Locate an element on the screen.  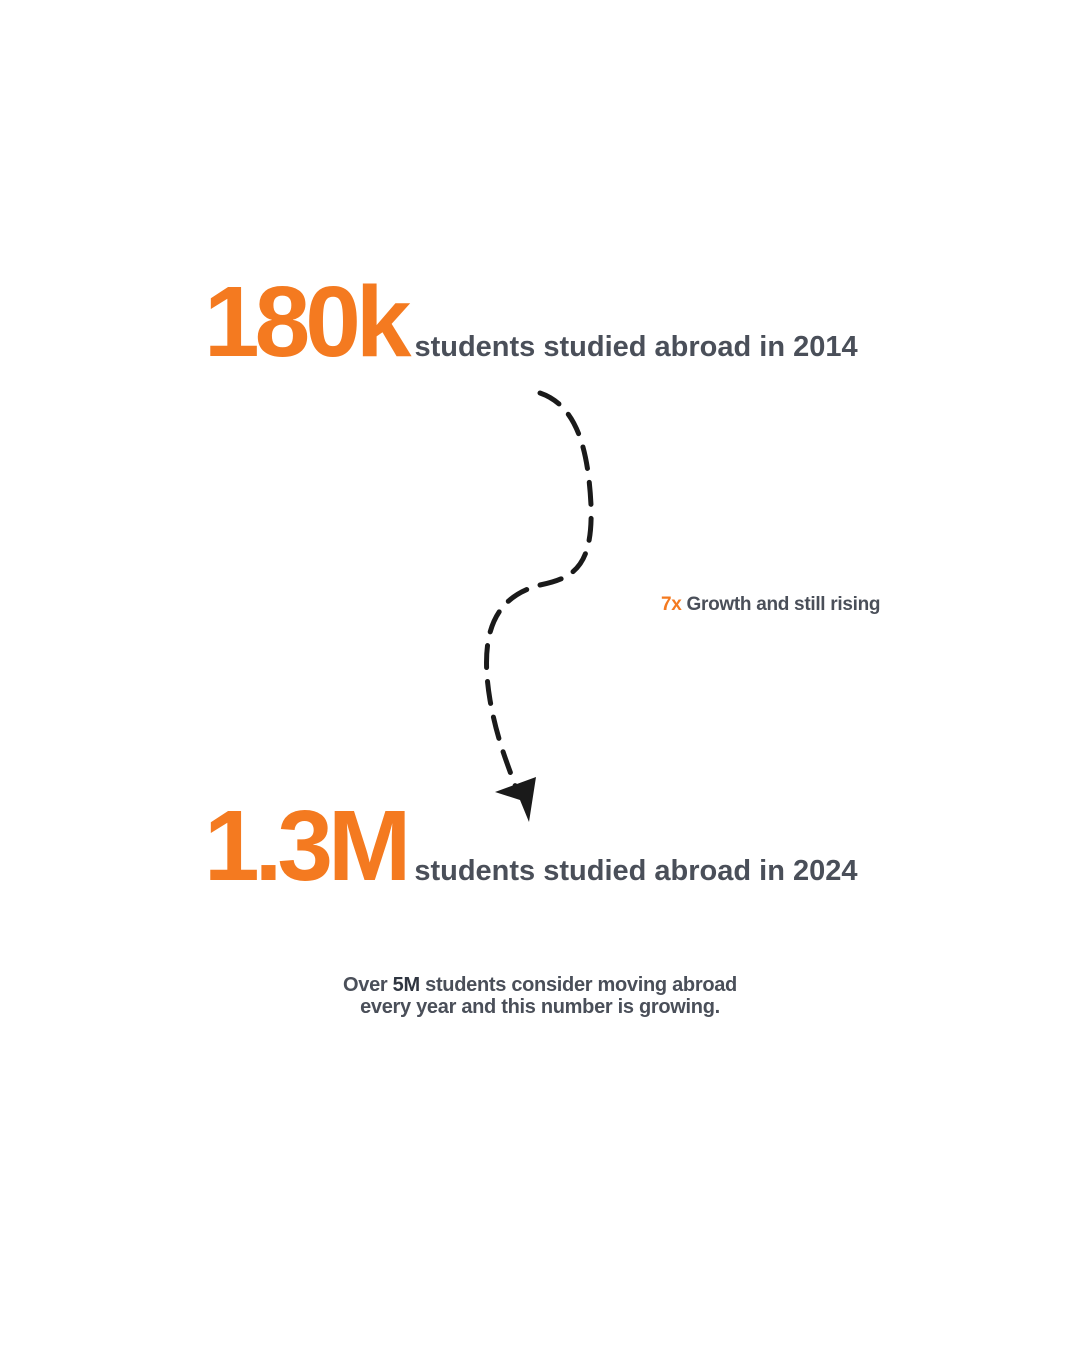
stat-2024-caption: students studied abroad in 2024 is located at coordinates (636, 871).